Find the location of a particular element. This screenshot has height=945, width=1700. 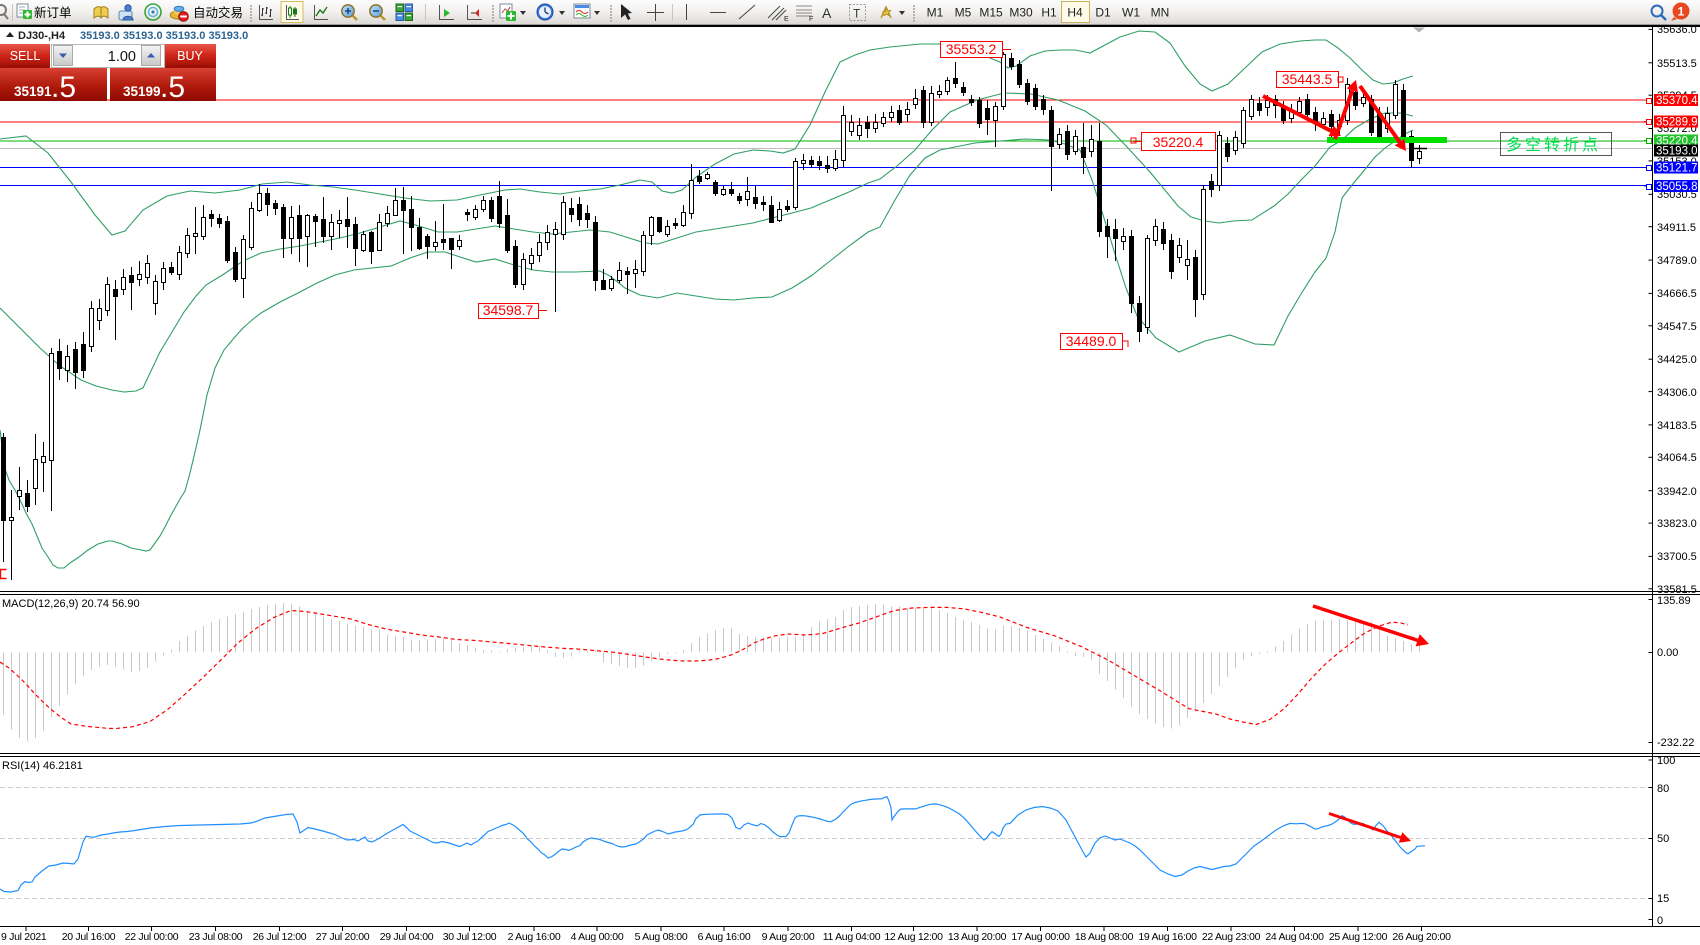

svg-text: 35289.9 is located at coordinates (1677, 123).